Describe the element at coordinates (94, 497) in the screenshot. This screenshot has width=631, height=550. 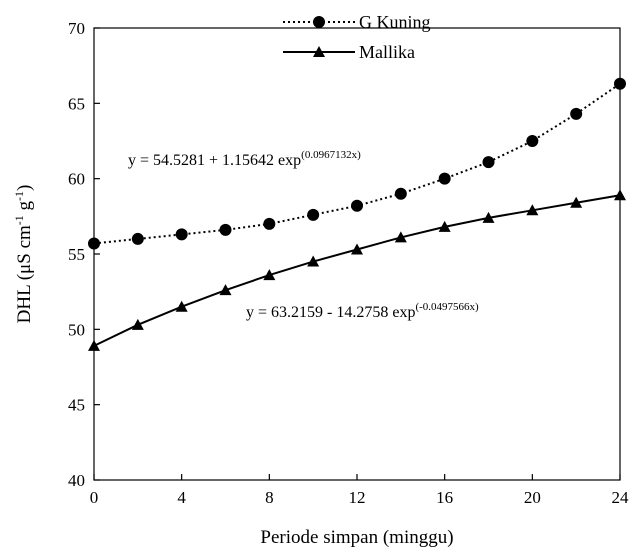
I see `x-tick-label: 0` at that location.